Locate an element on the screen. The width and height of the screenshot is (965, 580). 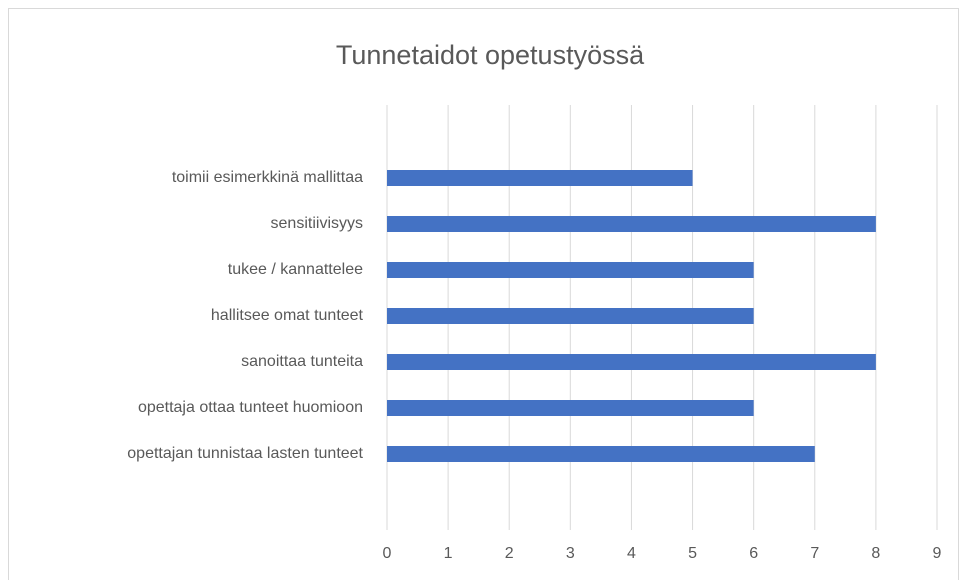
y-tick-label: opettaja ottaa tunteet huomioon is located at coordinates (250, 407).